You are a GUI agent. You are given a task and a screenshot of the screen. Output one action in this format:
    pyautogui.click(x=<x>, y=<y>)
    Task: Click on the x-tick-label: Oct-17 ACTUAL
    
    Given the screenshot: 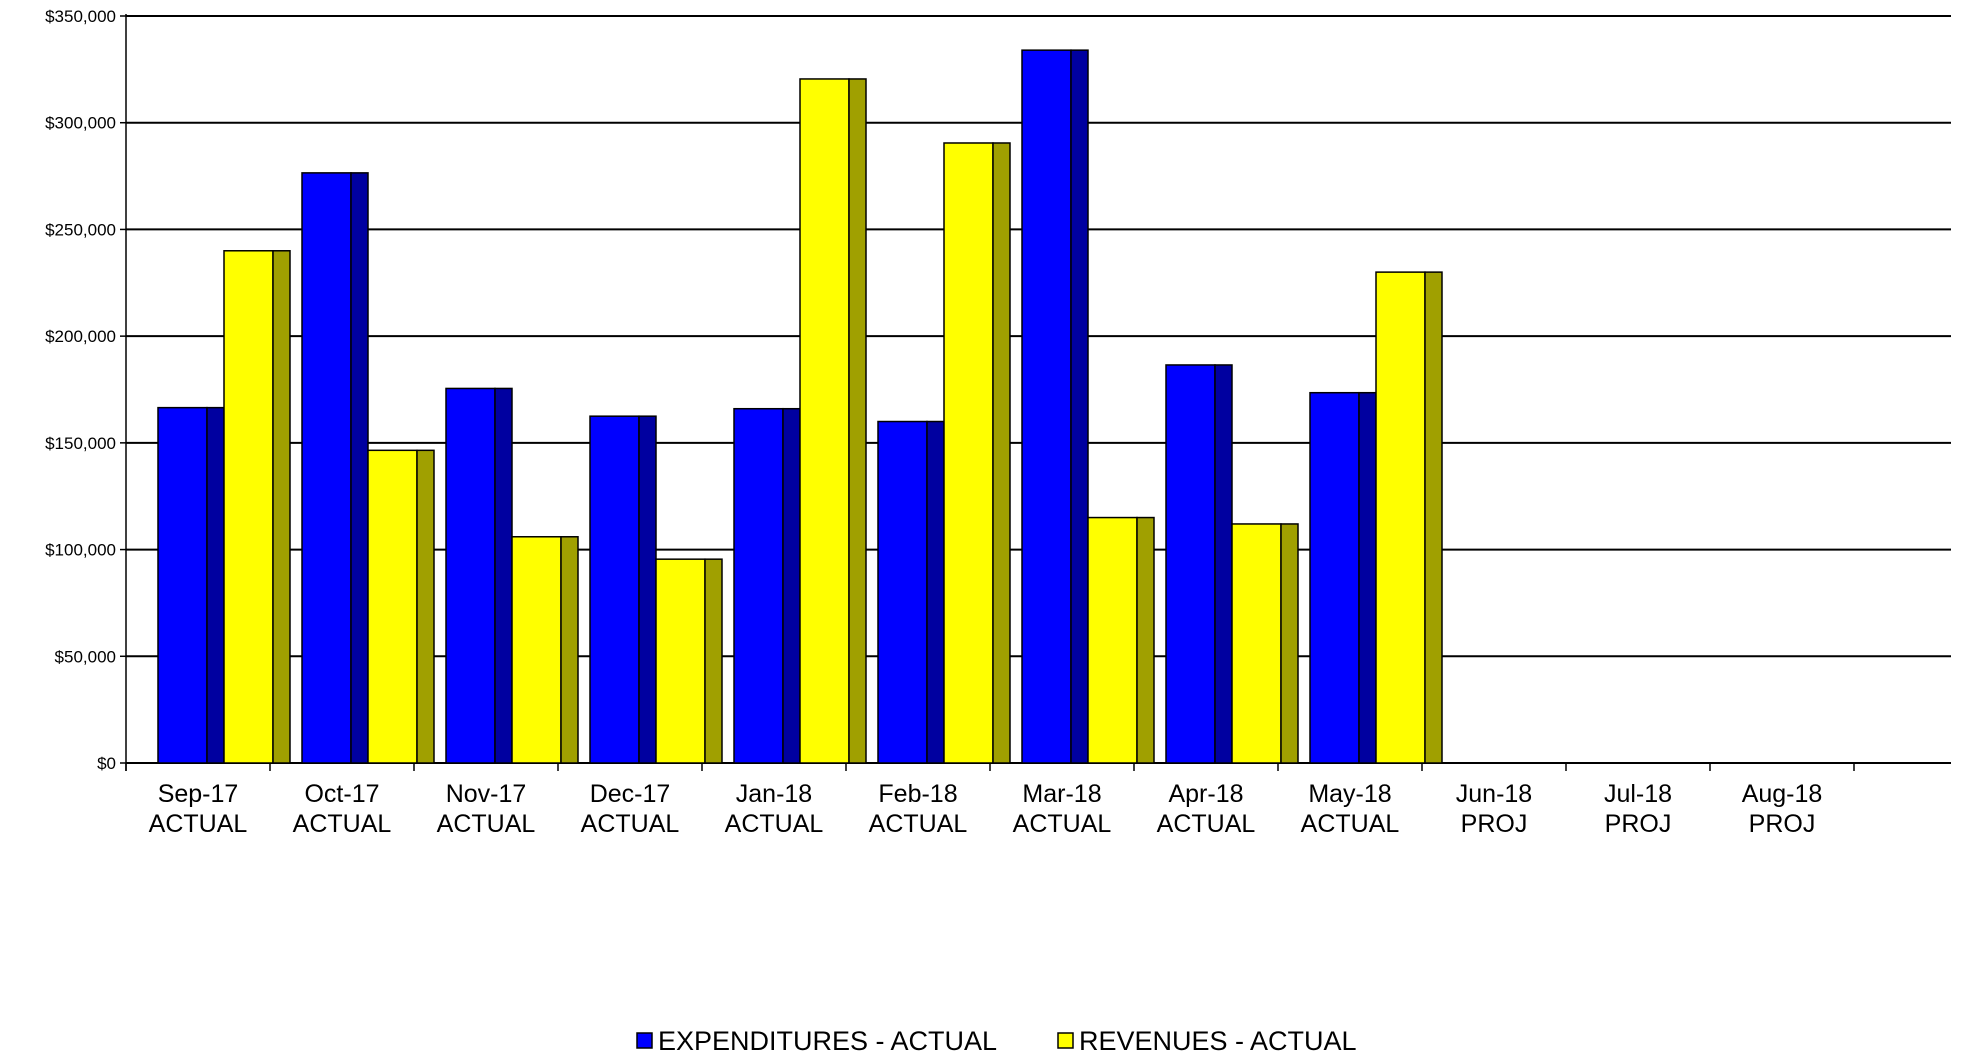 What is the action you would take?
    pyautogui.click(x=342, y=809)
    